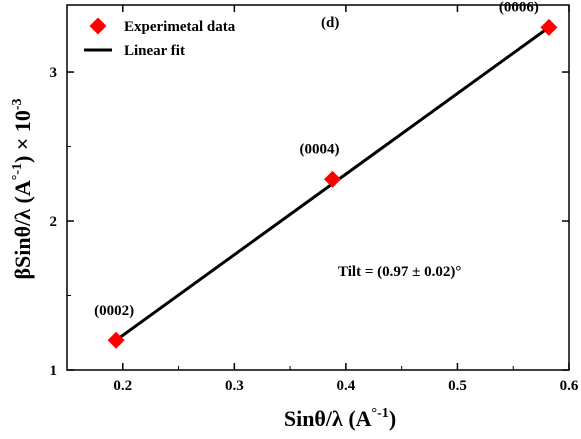 This screenshot has width=581, height=439. I want to click on x-axis-label-close: ), so click(392, 418).